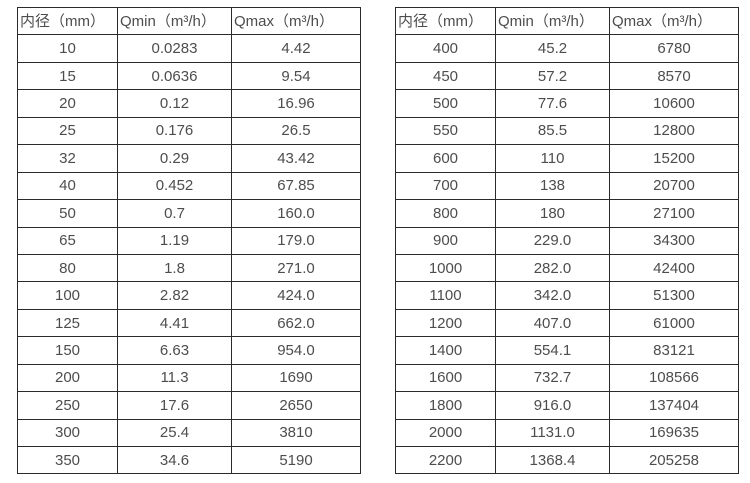 The image size is (750, 483). I want to click on cell-qmin: 25.4, so click(174, 433).